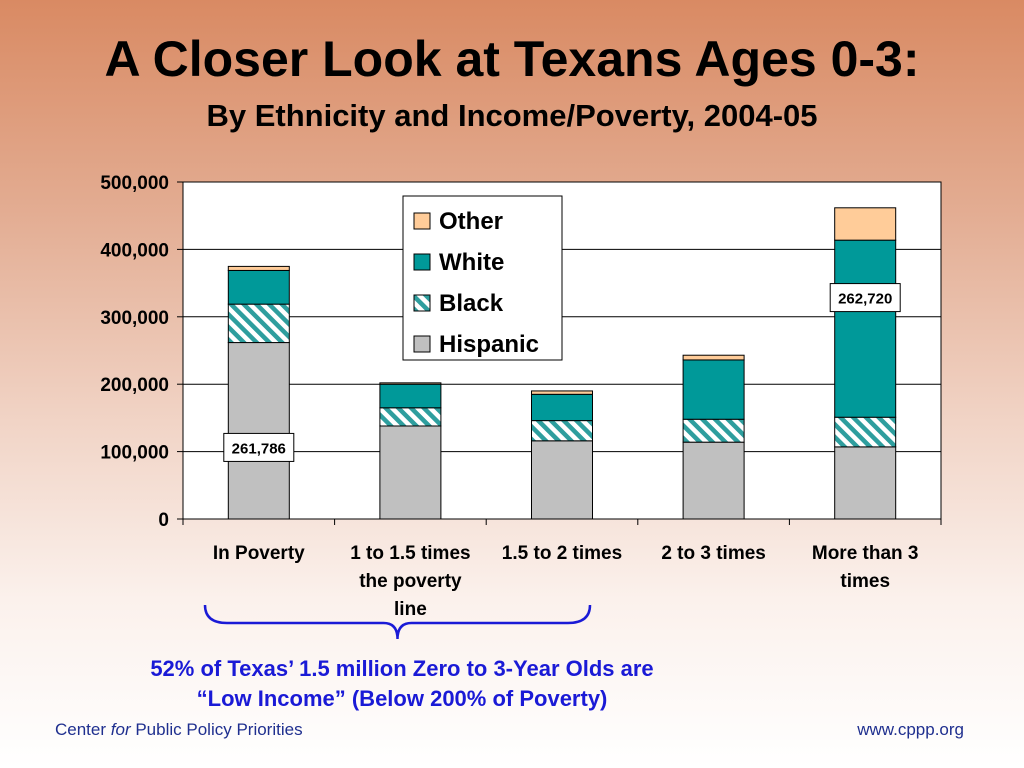  What do you see at coordinates (134, 250) in the screenshot?
I see `y-tick-label: 400,000` at bounding box center [134, 250].